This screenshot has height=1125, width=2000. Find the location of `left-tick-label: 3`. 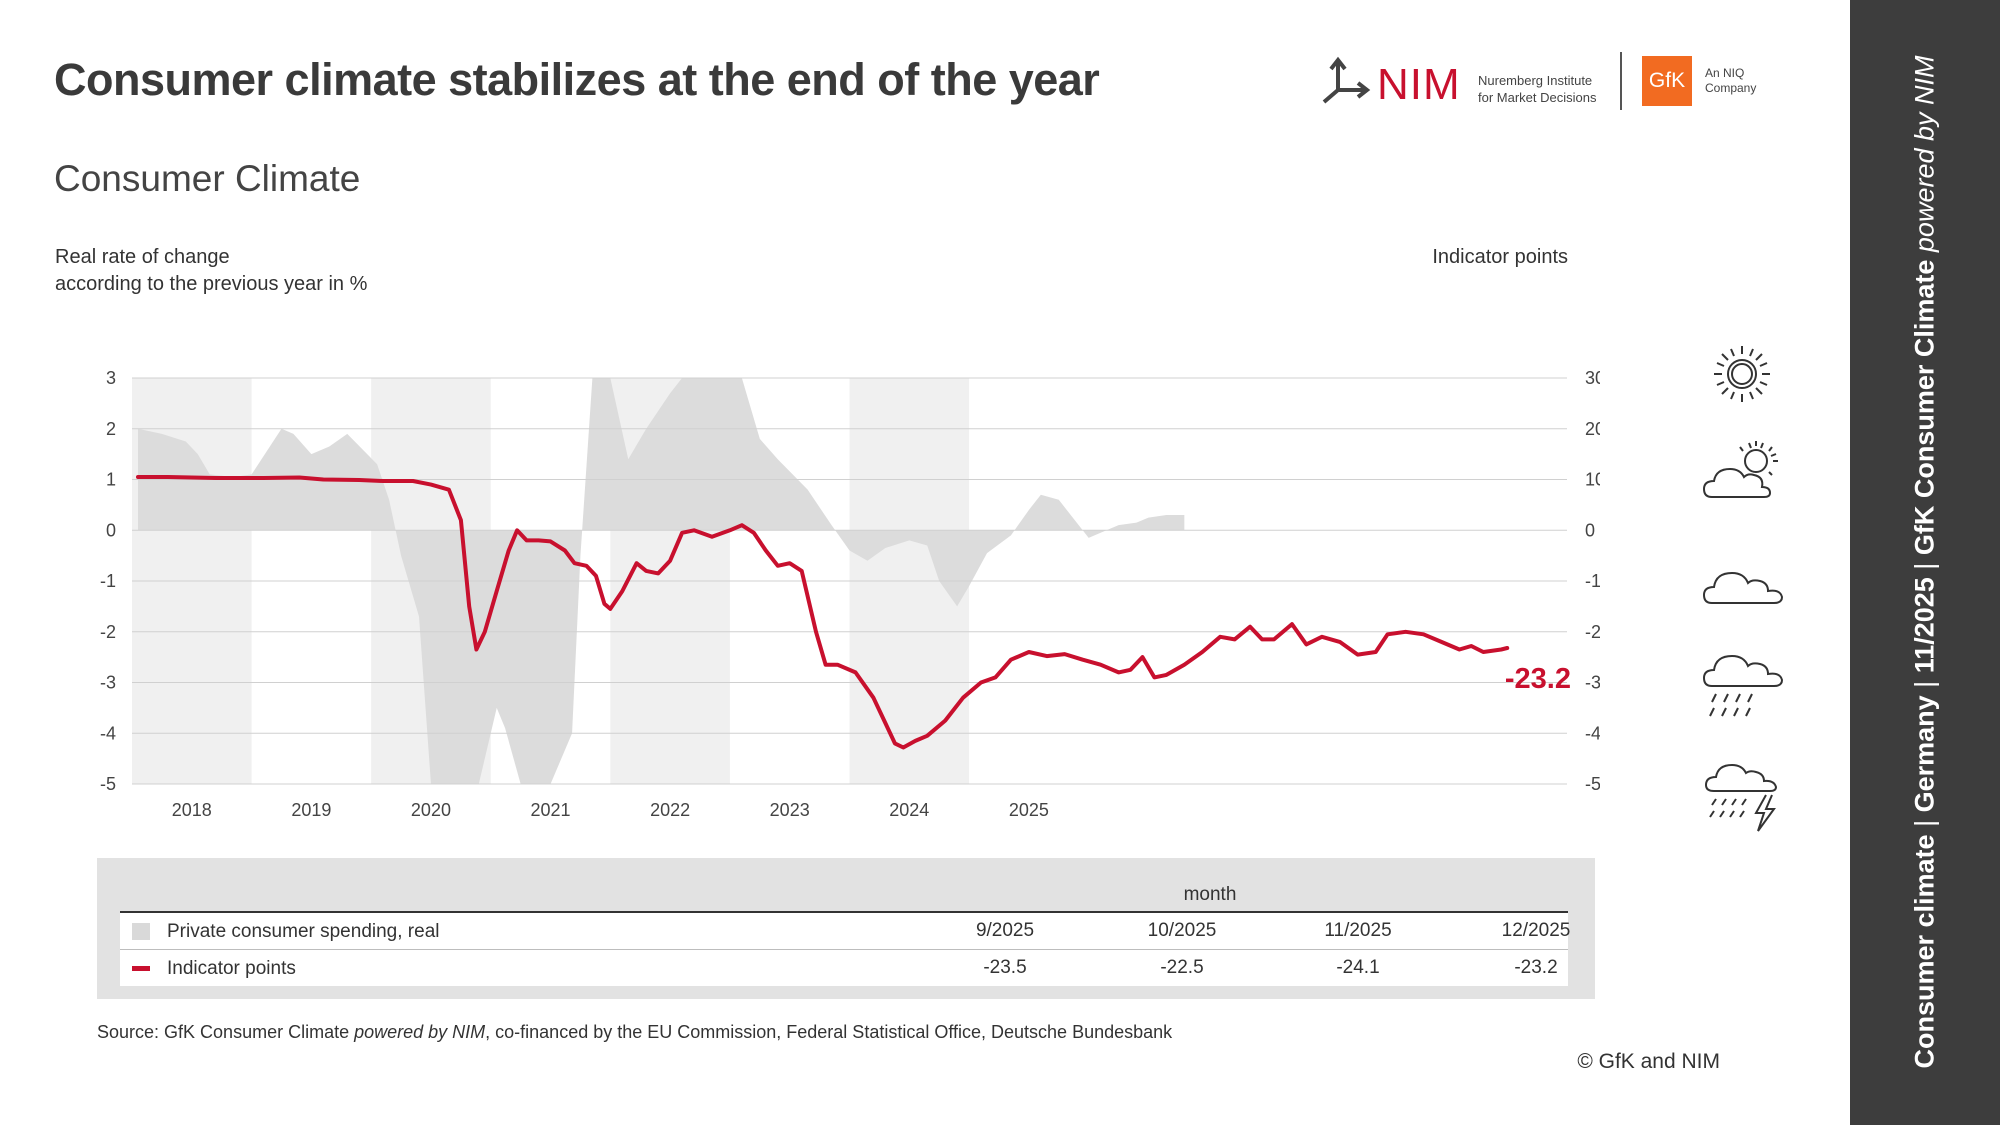

left-tick-label: 3 is located at coordinates (111, 378).